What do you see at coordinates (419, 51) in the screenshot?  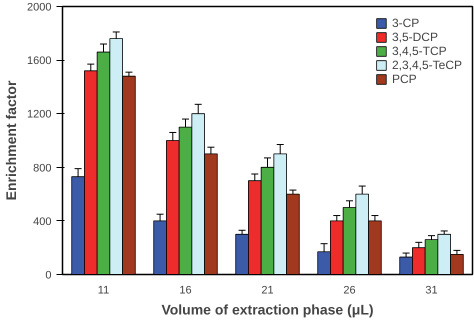 I see `legend-label: 3,4,5-TCP` at bounding box center [419, 51].